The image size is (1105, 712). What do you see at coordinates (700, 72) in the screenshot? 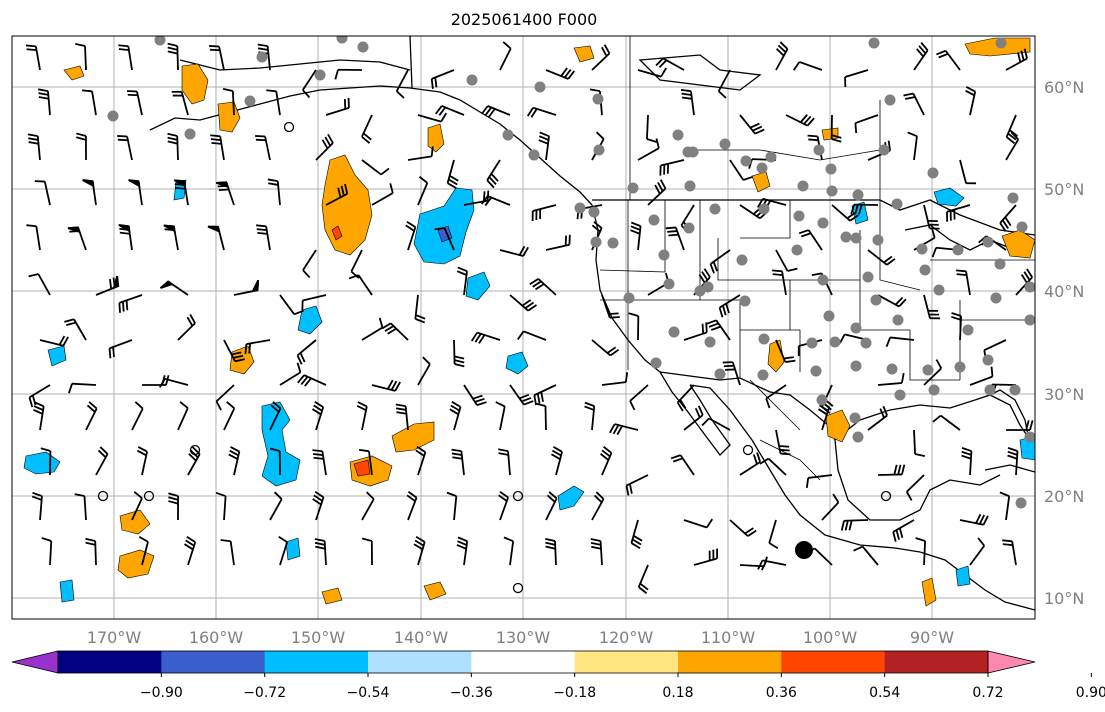
I see `canada-inner` at bounding box center [700, 72].